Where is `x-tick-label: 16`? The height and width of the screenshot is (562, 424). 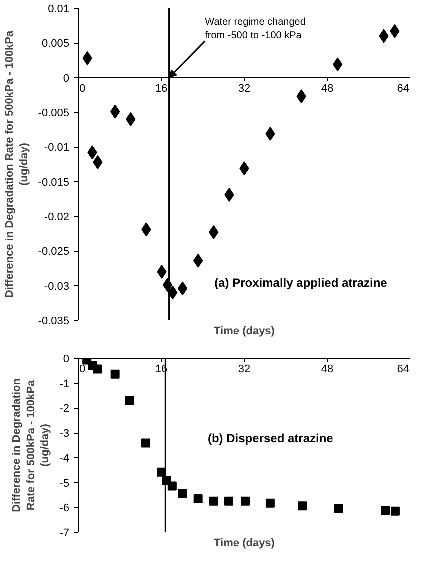
x-tick-label: 16 is located at coordinates (161, 88).